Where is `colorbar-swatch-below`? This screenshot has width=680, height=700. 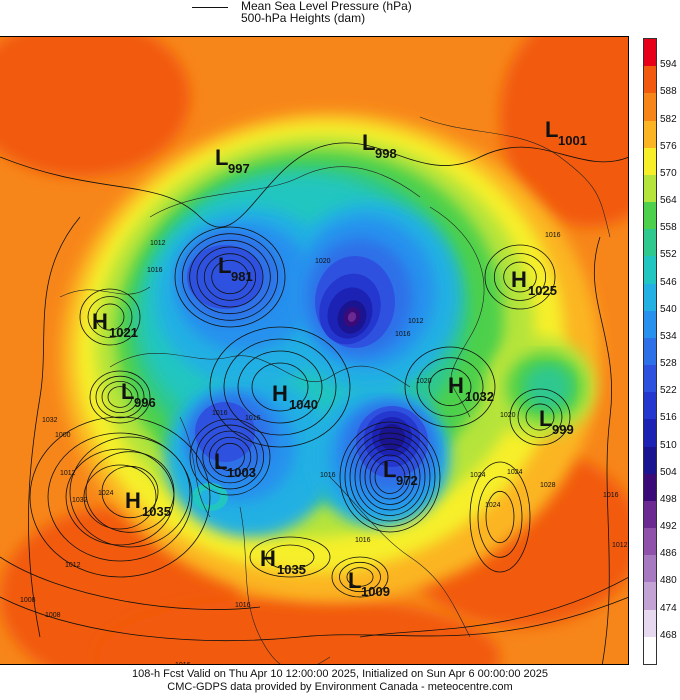
colorbar-swatch-below is located at coordinates (650, 650).